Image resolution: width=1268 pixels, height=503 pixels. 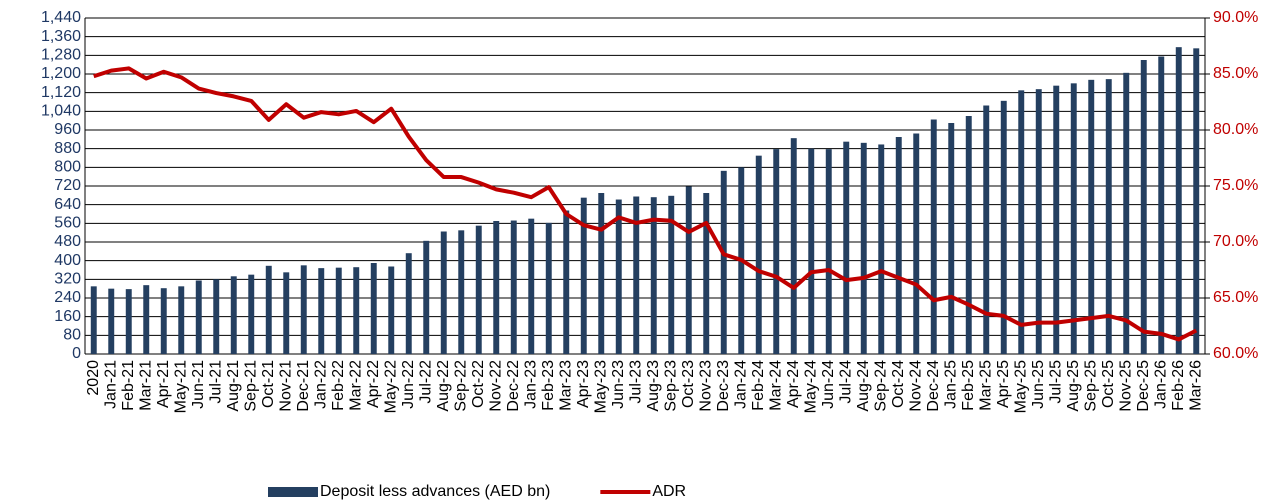 I want to click on x-tick-label: Apr-24, so click(x=793, y=384).